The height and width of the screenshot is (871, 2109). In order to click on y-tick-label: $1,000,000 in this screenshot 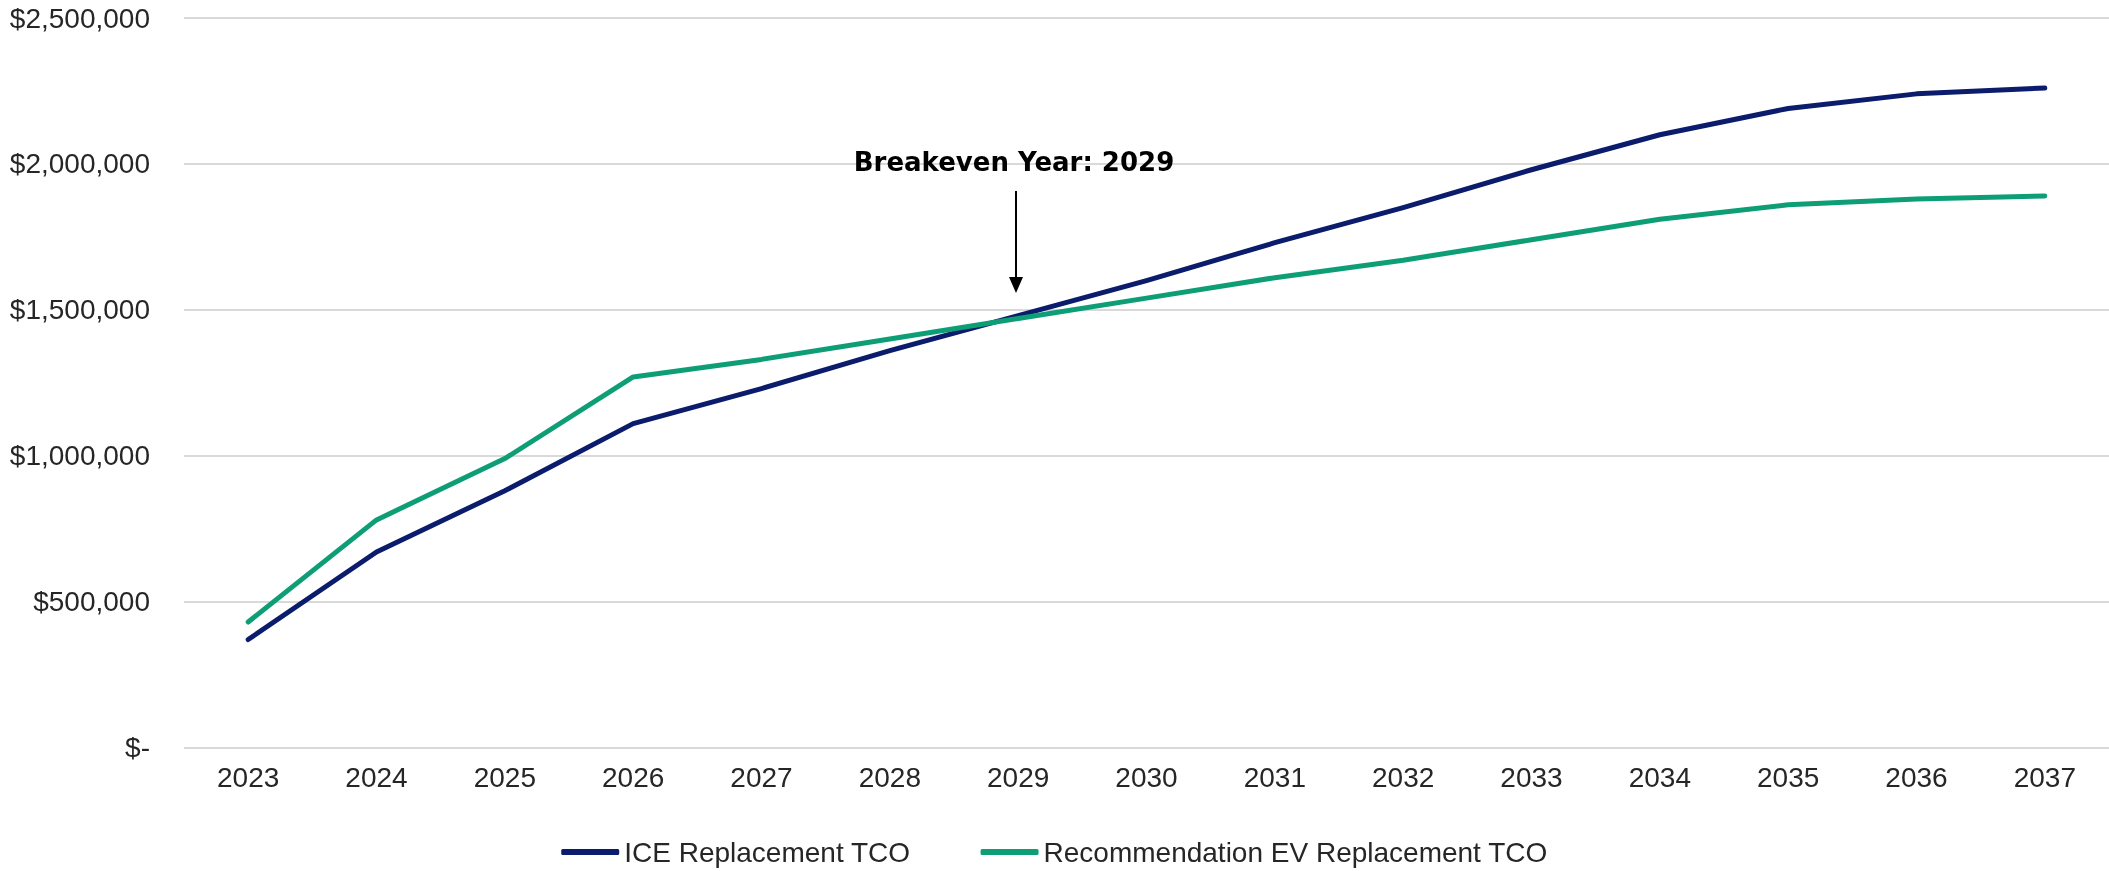, I will do `click(79, 456)`.